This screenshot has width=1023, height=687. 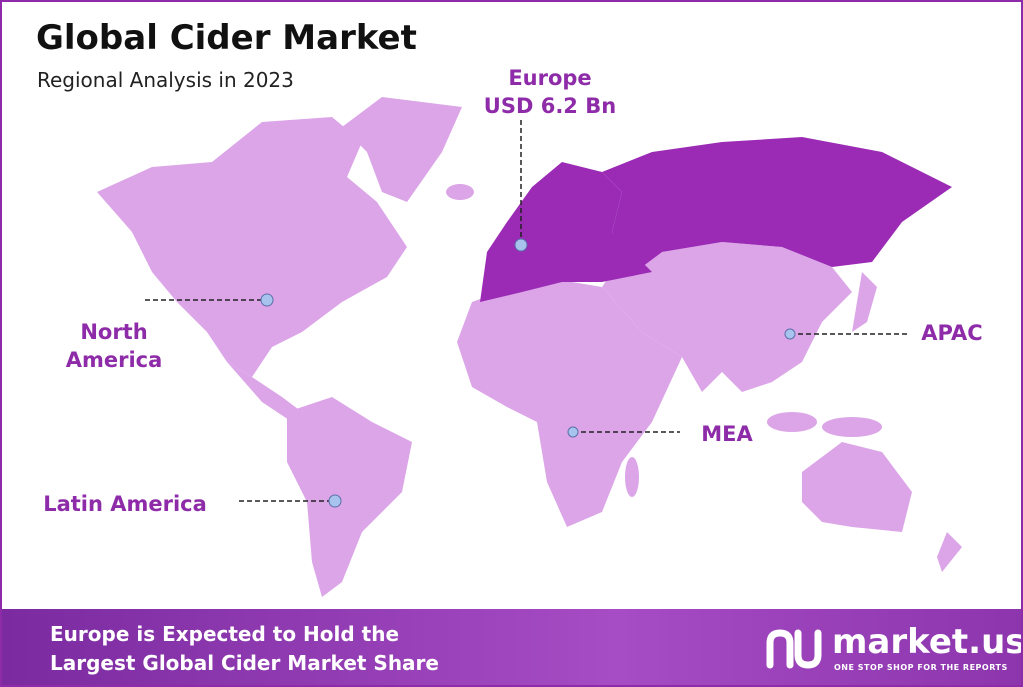 I want to click on region-label: Europe, so click(x=550, y=78).